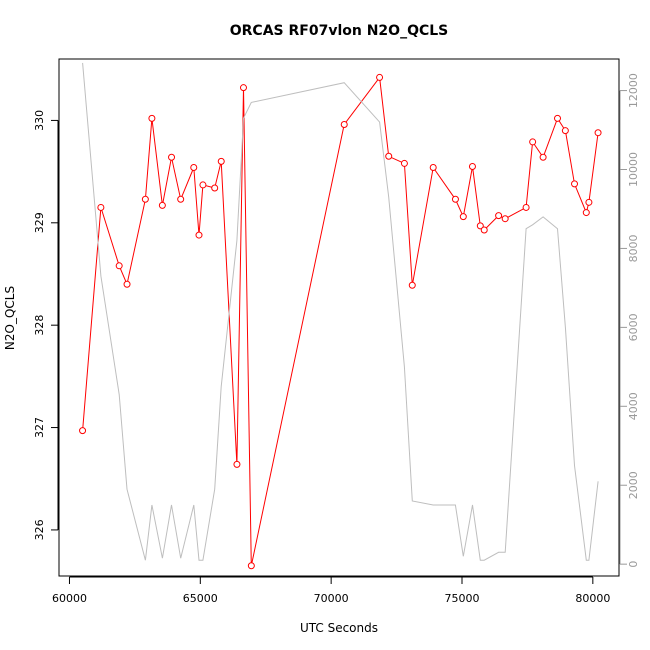  What do you see at coordinates (592, 598) in the screenshot?
I see `x-tick-label: 80000` at bounding box center [592, 598].